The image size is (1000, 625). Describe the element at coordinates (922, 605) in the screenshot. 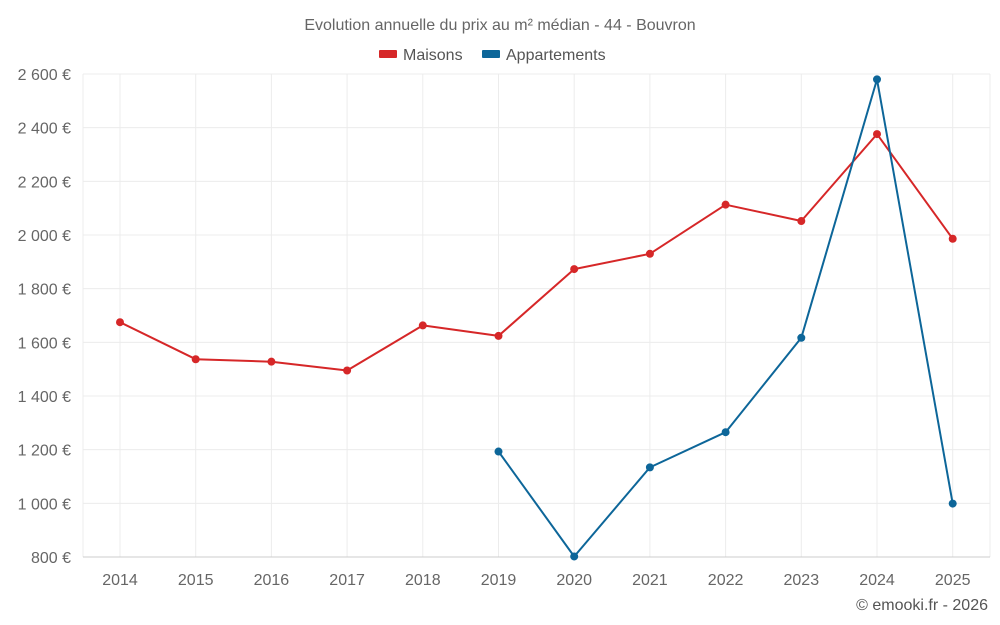

I see `credit-text: © emooki.fr - 2026` at that location.